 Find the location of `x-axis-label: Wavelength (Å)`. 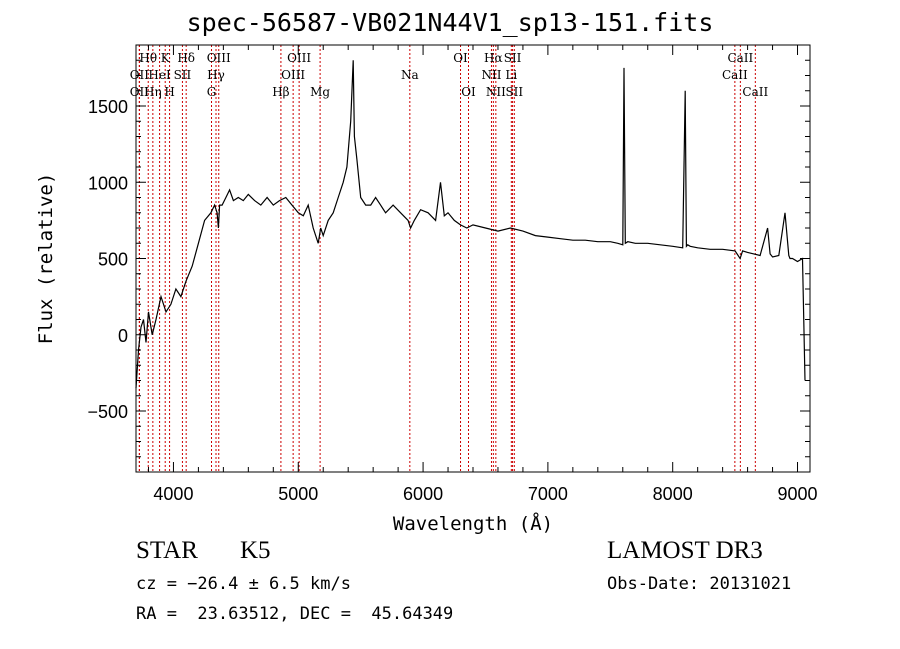

x-axis-label: Wavelength (Å) is located at coordinates (473, 523).